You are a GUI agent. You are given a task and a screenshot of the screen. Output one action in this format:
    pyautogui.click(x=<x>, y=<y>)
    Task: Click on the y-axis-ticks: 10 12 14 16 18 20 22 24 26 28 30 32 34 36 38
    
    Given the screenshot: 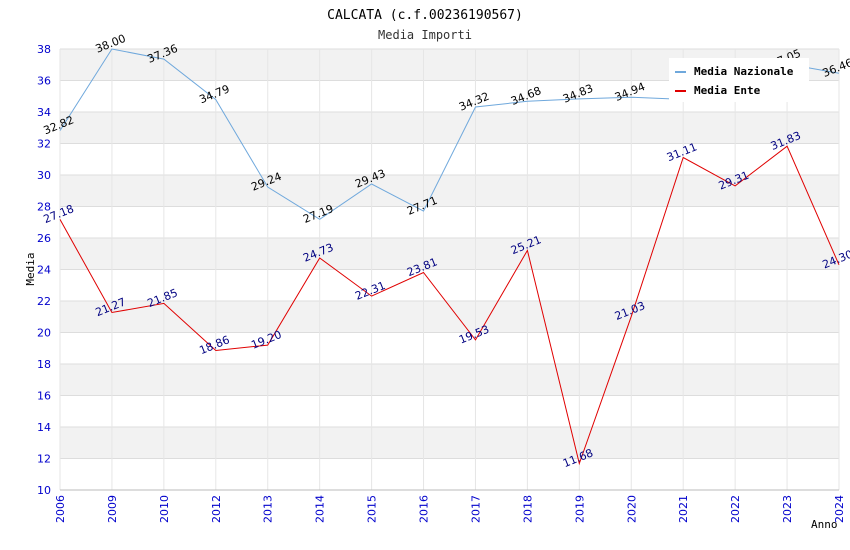 What is the action you would take?
    pyautogui.click(x=44, y=270)
    